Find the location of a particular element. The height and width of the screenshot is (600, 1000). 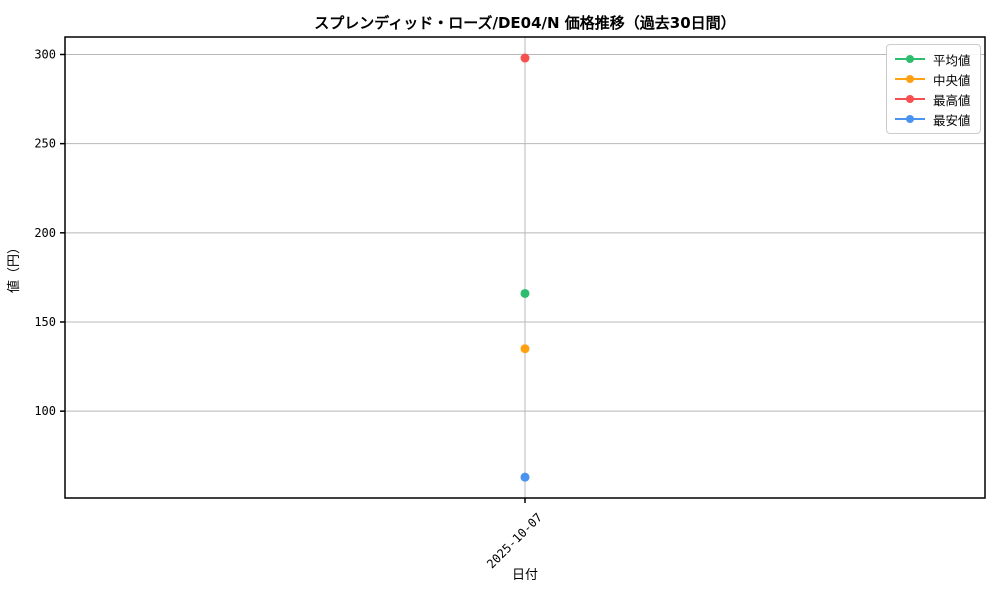

data-point-min is located at coordinates (525, 477).